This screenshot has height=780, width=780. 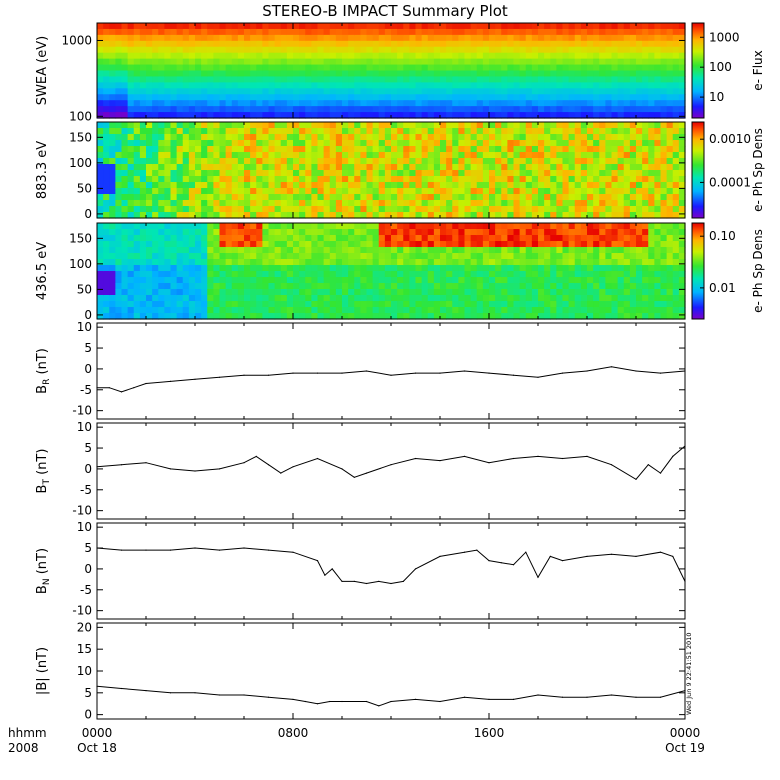 I want to click on series-line-br, so click(x=391, y=379).